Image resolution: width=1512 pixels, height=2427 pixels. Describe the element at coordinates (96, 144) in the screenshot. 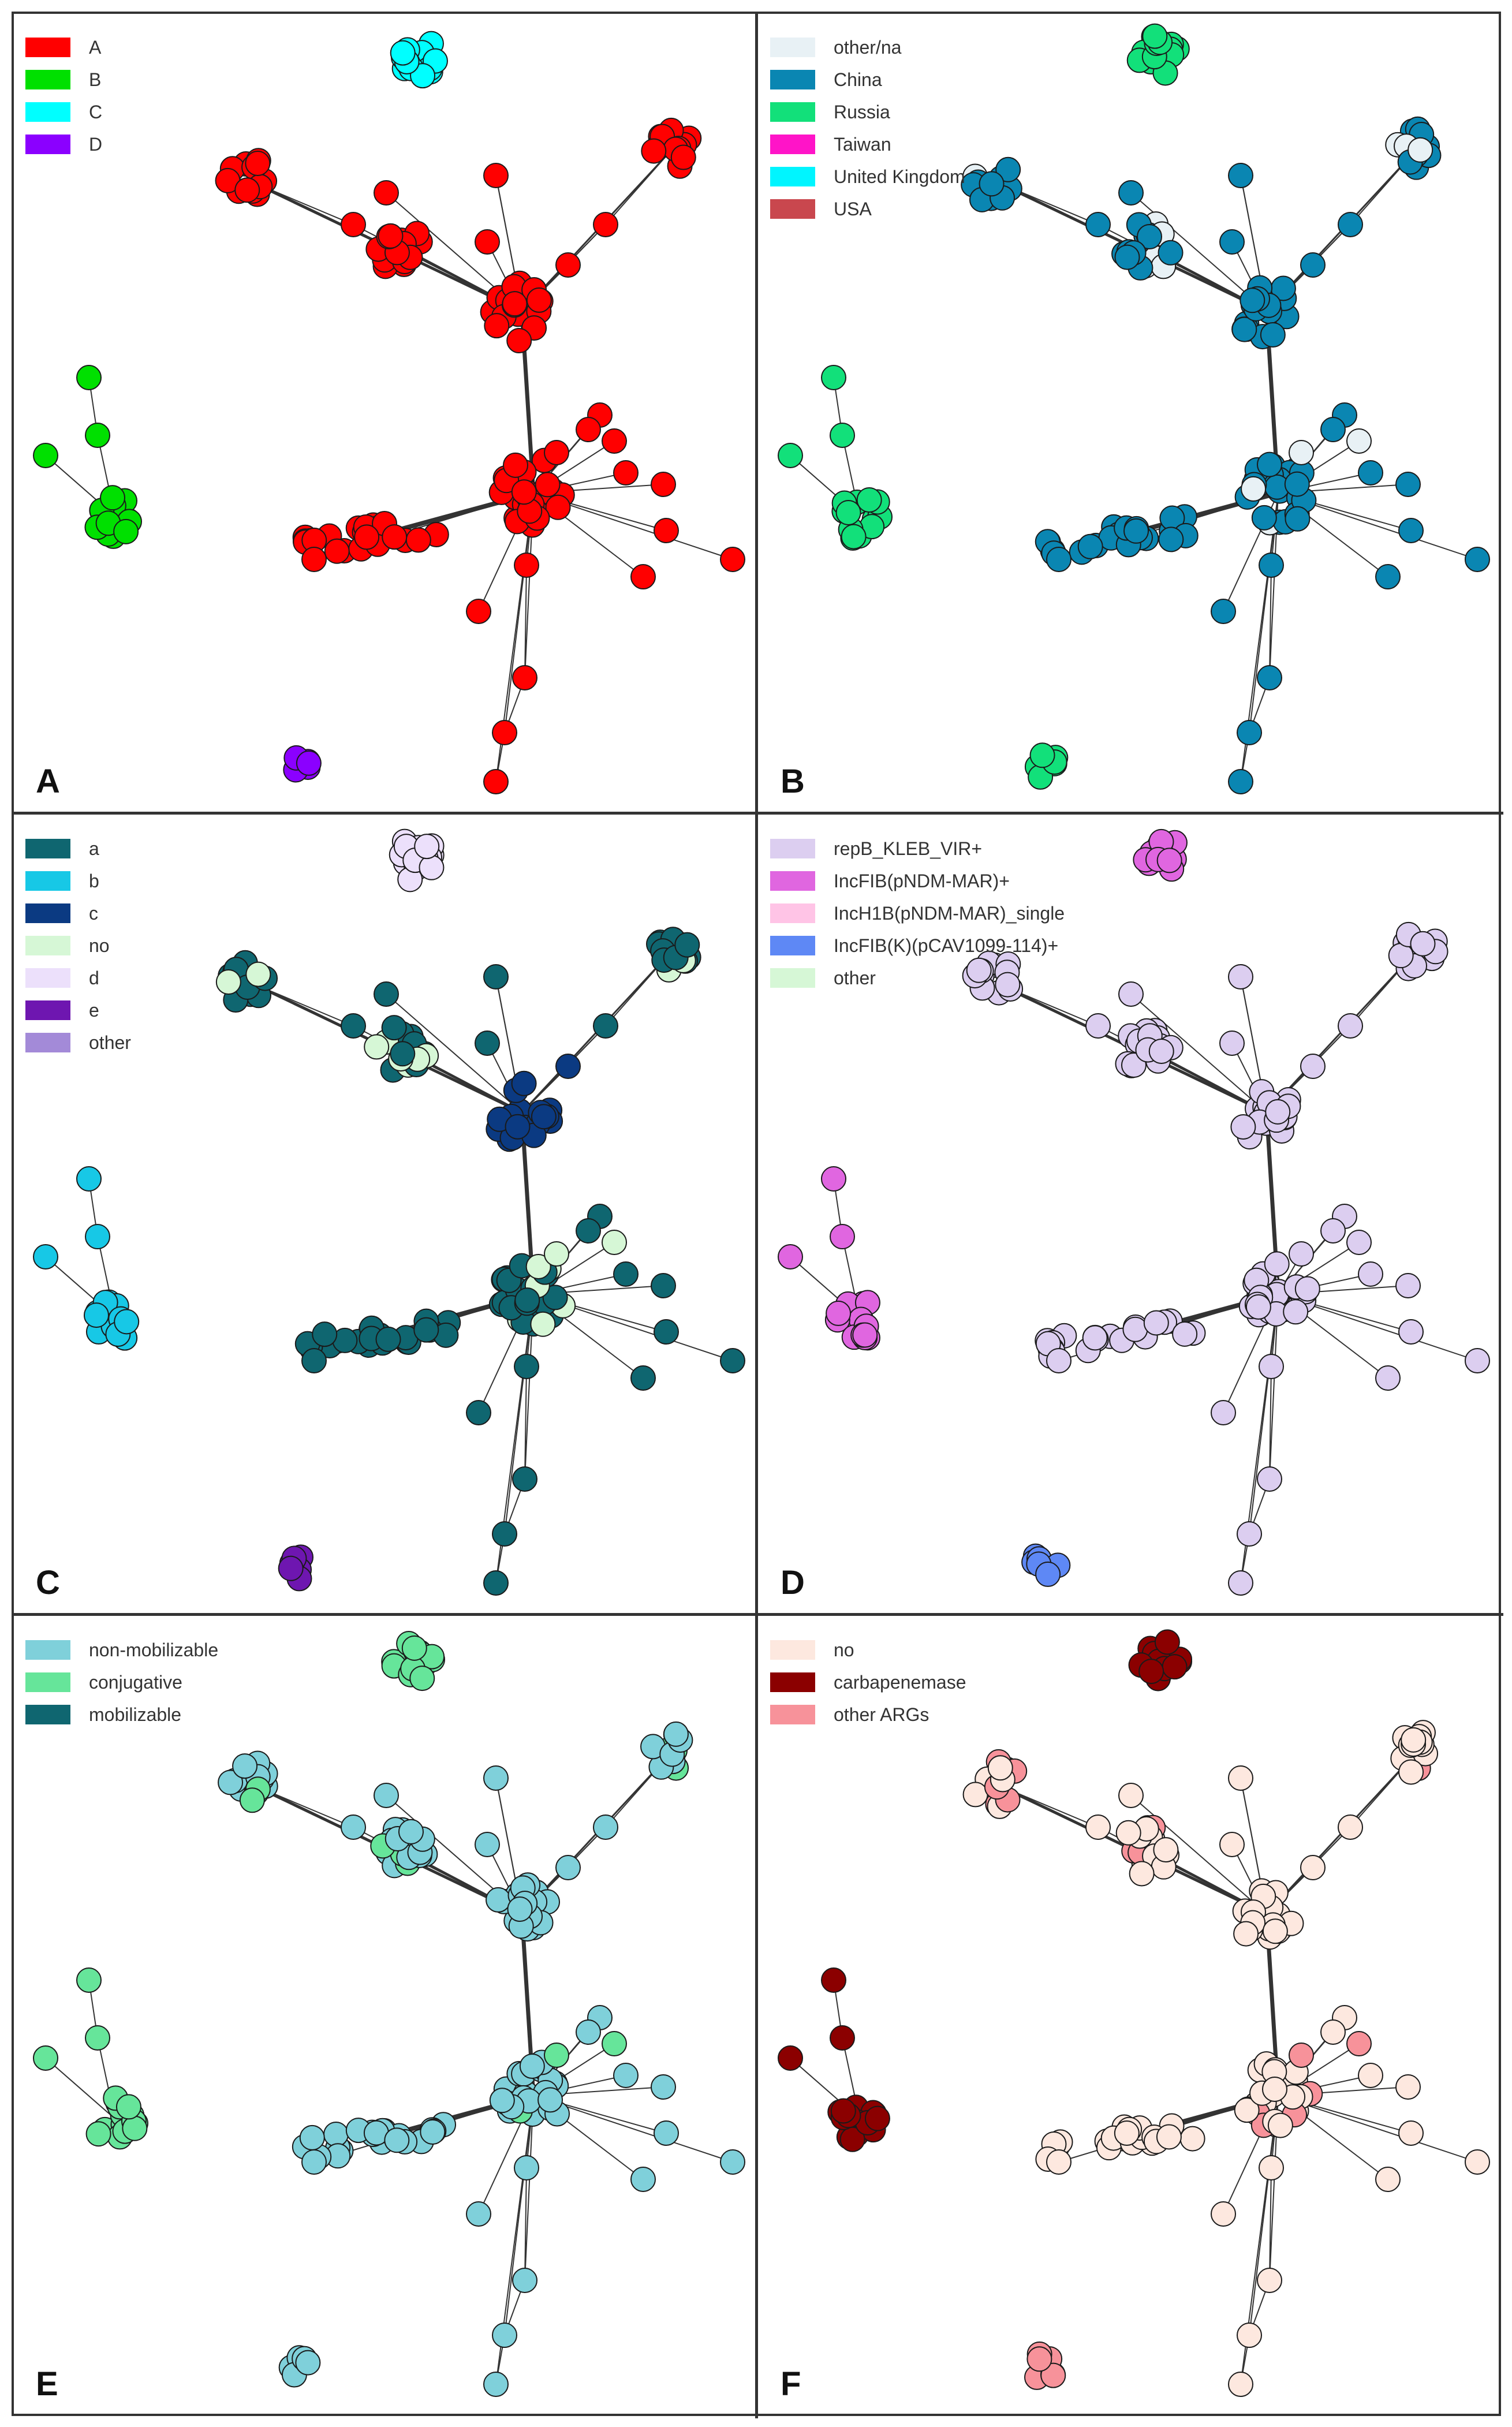

I see `legend-label: D` at that location.